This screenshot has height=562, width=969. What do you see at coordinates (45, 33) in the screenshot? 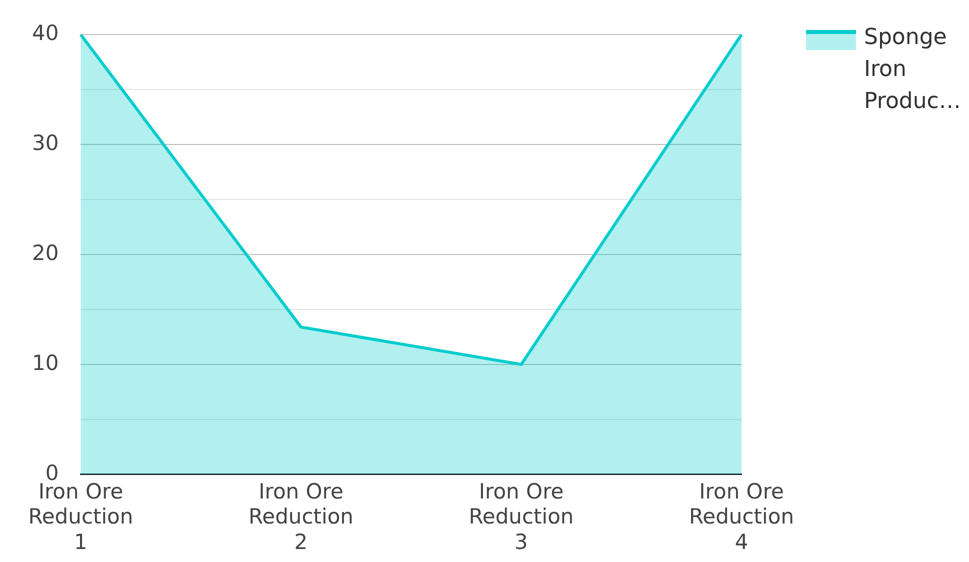
I see `y-tick-label: 40` at bounding box center [45, 33].